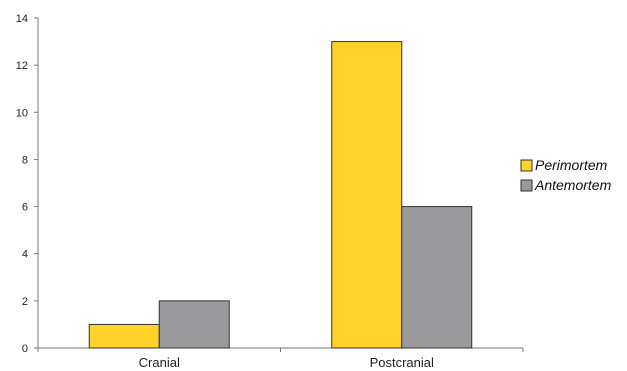 The width and height of the screenshot is (627, 371). Describe the element at coordinates (25, 255) in the screenshot. I see `y-tick-label: 4` at that location.